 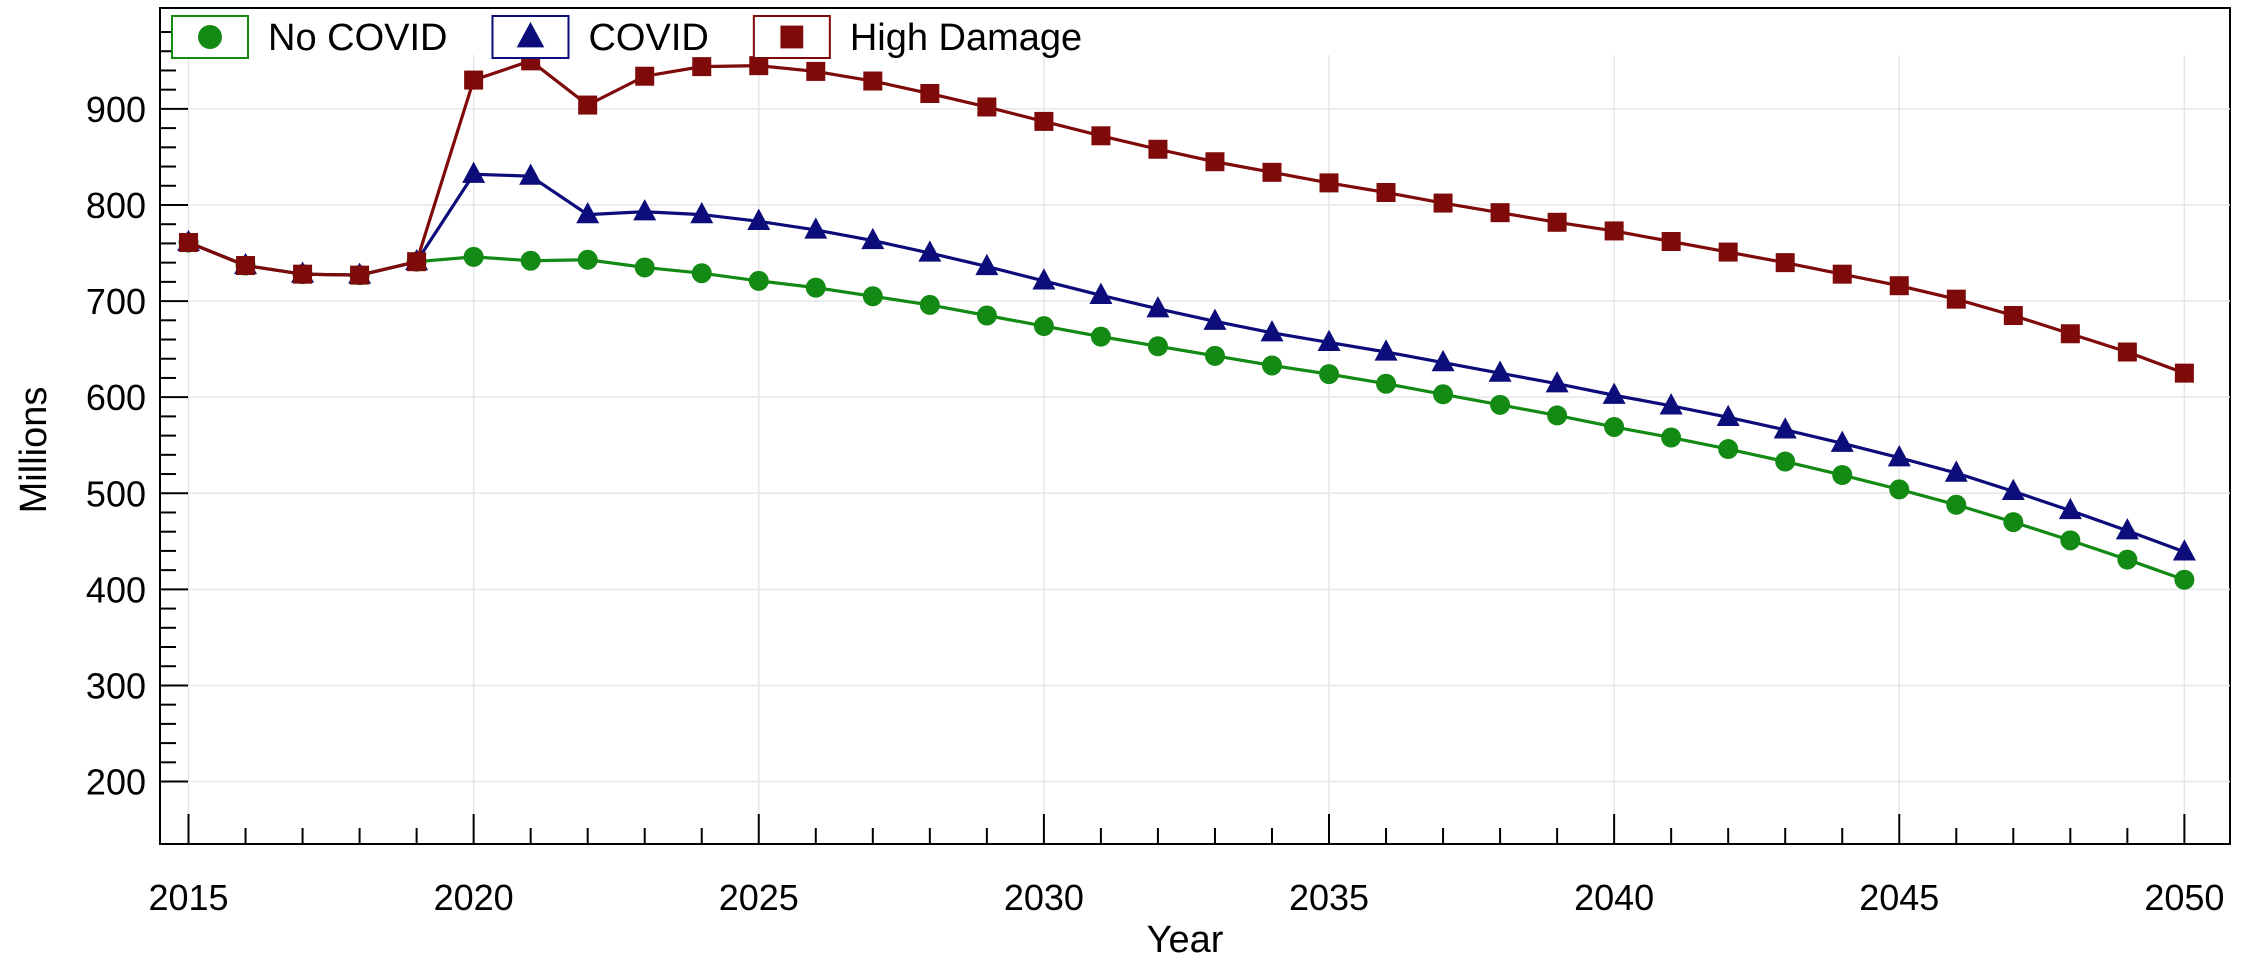 What do you see at coordinates (1185, 939) in the screenshot?
I see `x-axis-label: Year` at bounding box center [1185, 939].